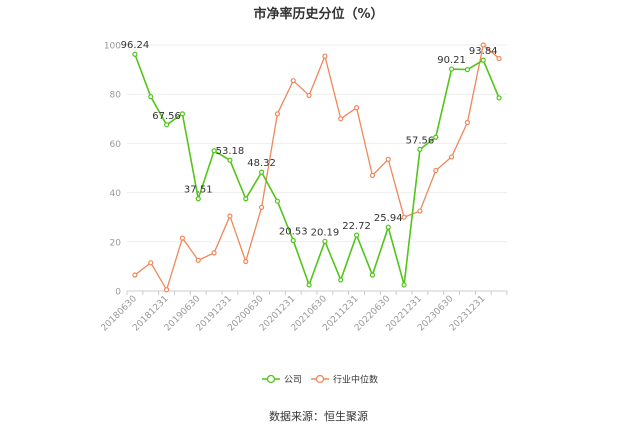 The image size is (637, 431). What do you see at coordinates (261, 163) in the screenshot?
I see `company-data-label: 48.32` at bounding box center [261, 163].